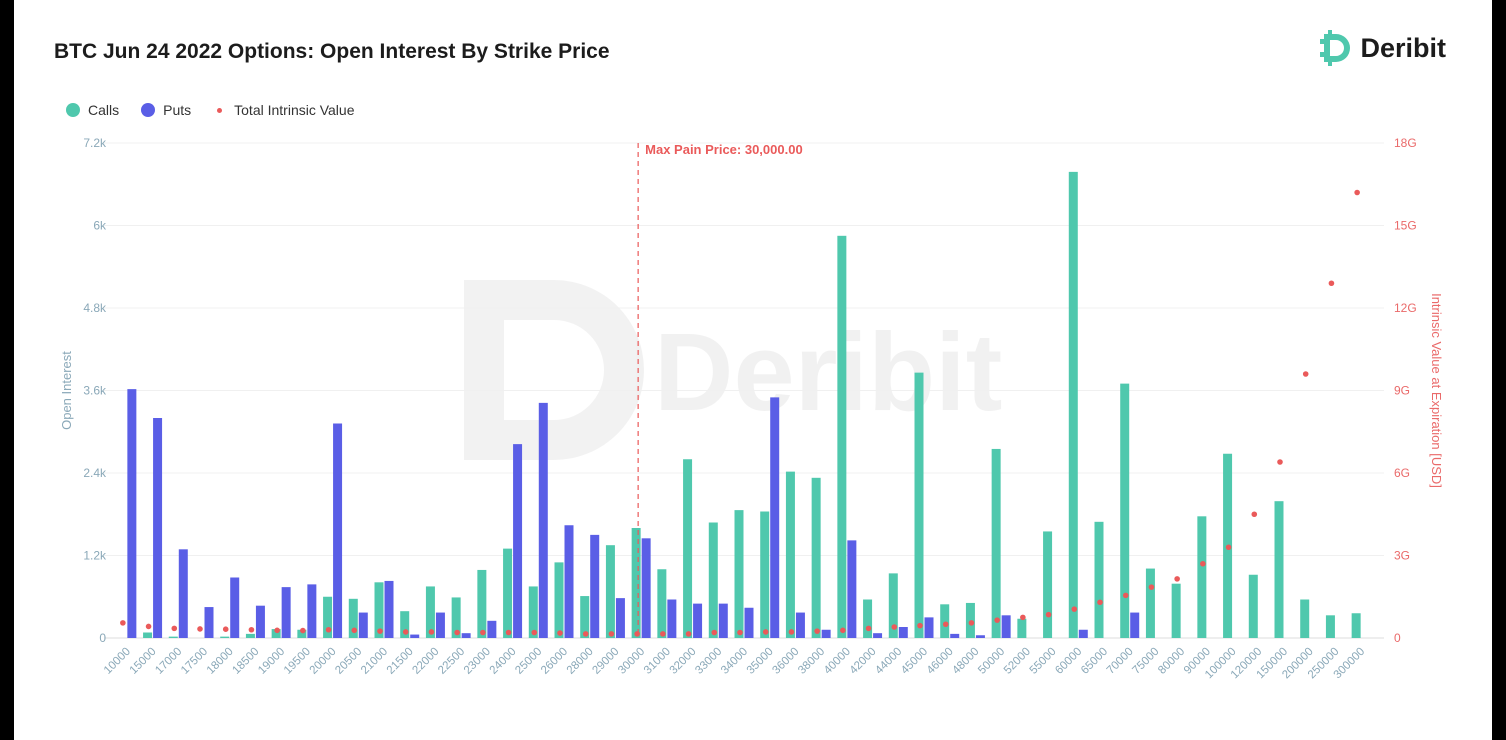  What do you see at coordinates (284, 110) in the screenshot?
I see `legend-item-intrinsic: Total Intrinsic Value` at bounding box center [284, 110].